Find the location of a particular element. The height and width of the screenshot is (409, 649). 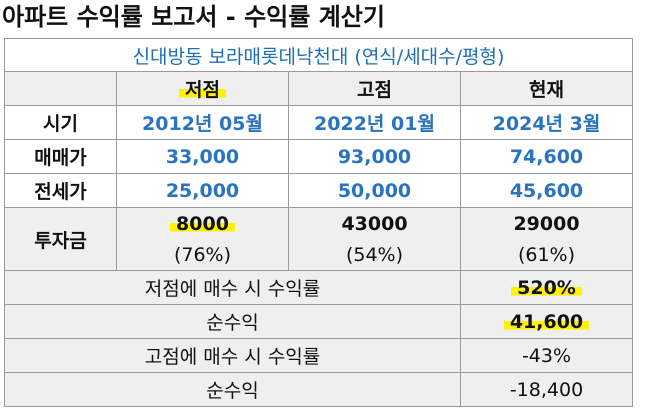

investment-ratio-row: (76%) (54%) (61%) is located at coordinates (318, 255).